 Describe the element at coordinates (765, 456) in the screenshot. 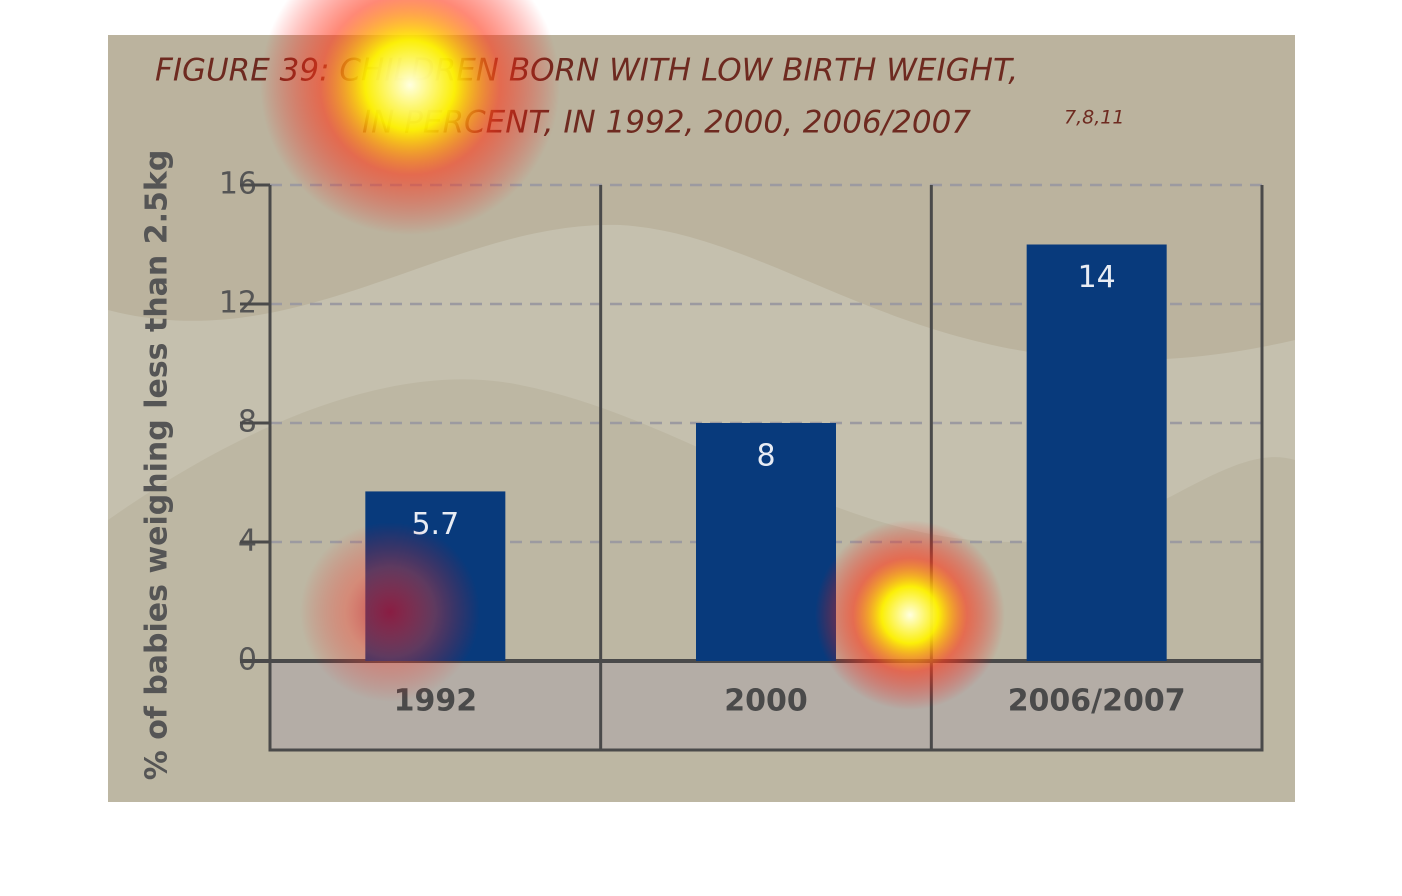

I see `data-label: 8` at that location.